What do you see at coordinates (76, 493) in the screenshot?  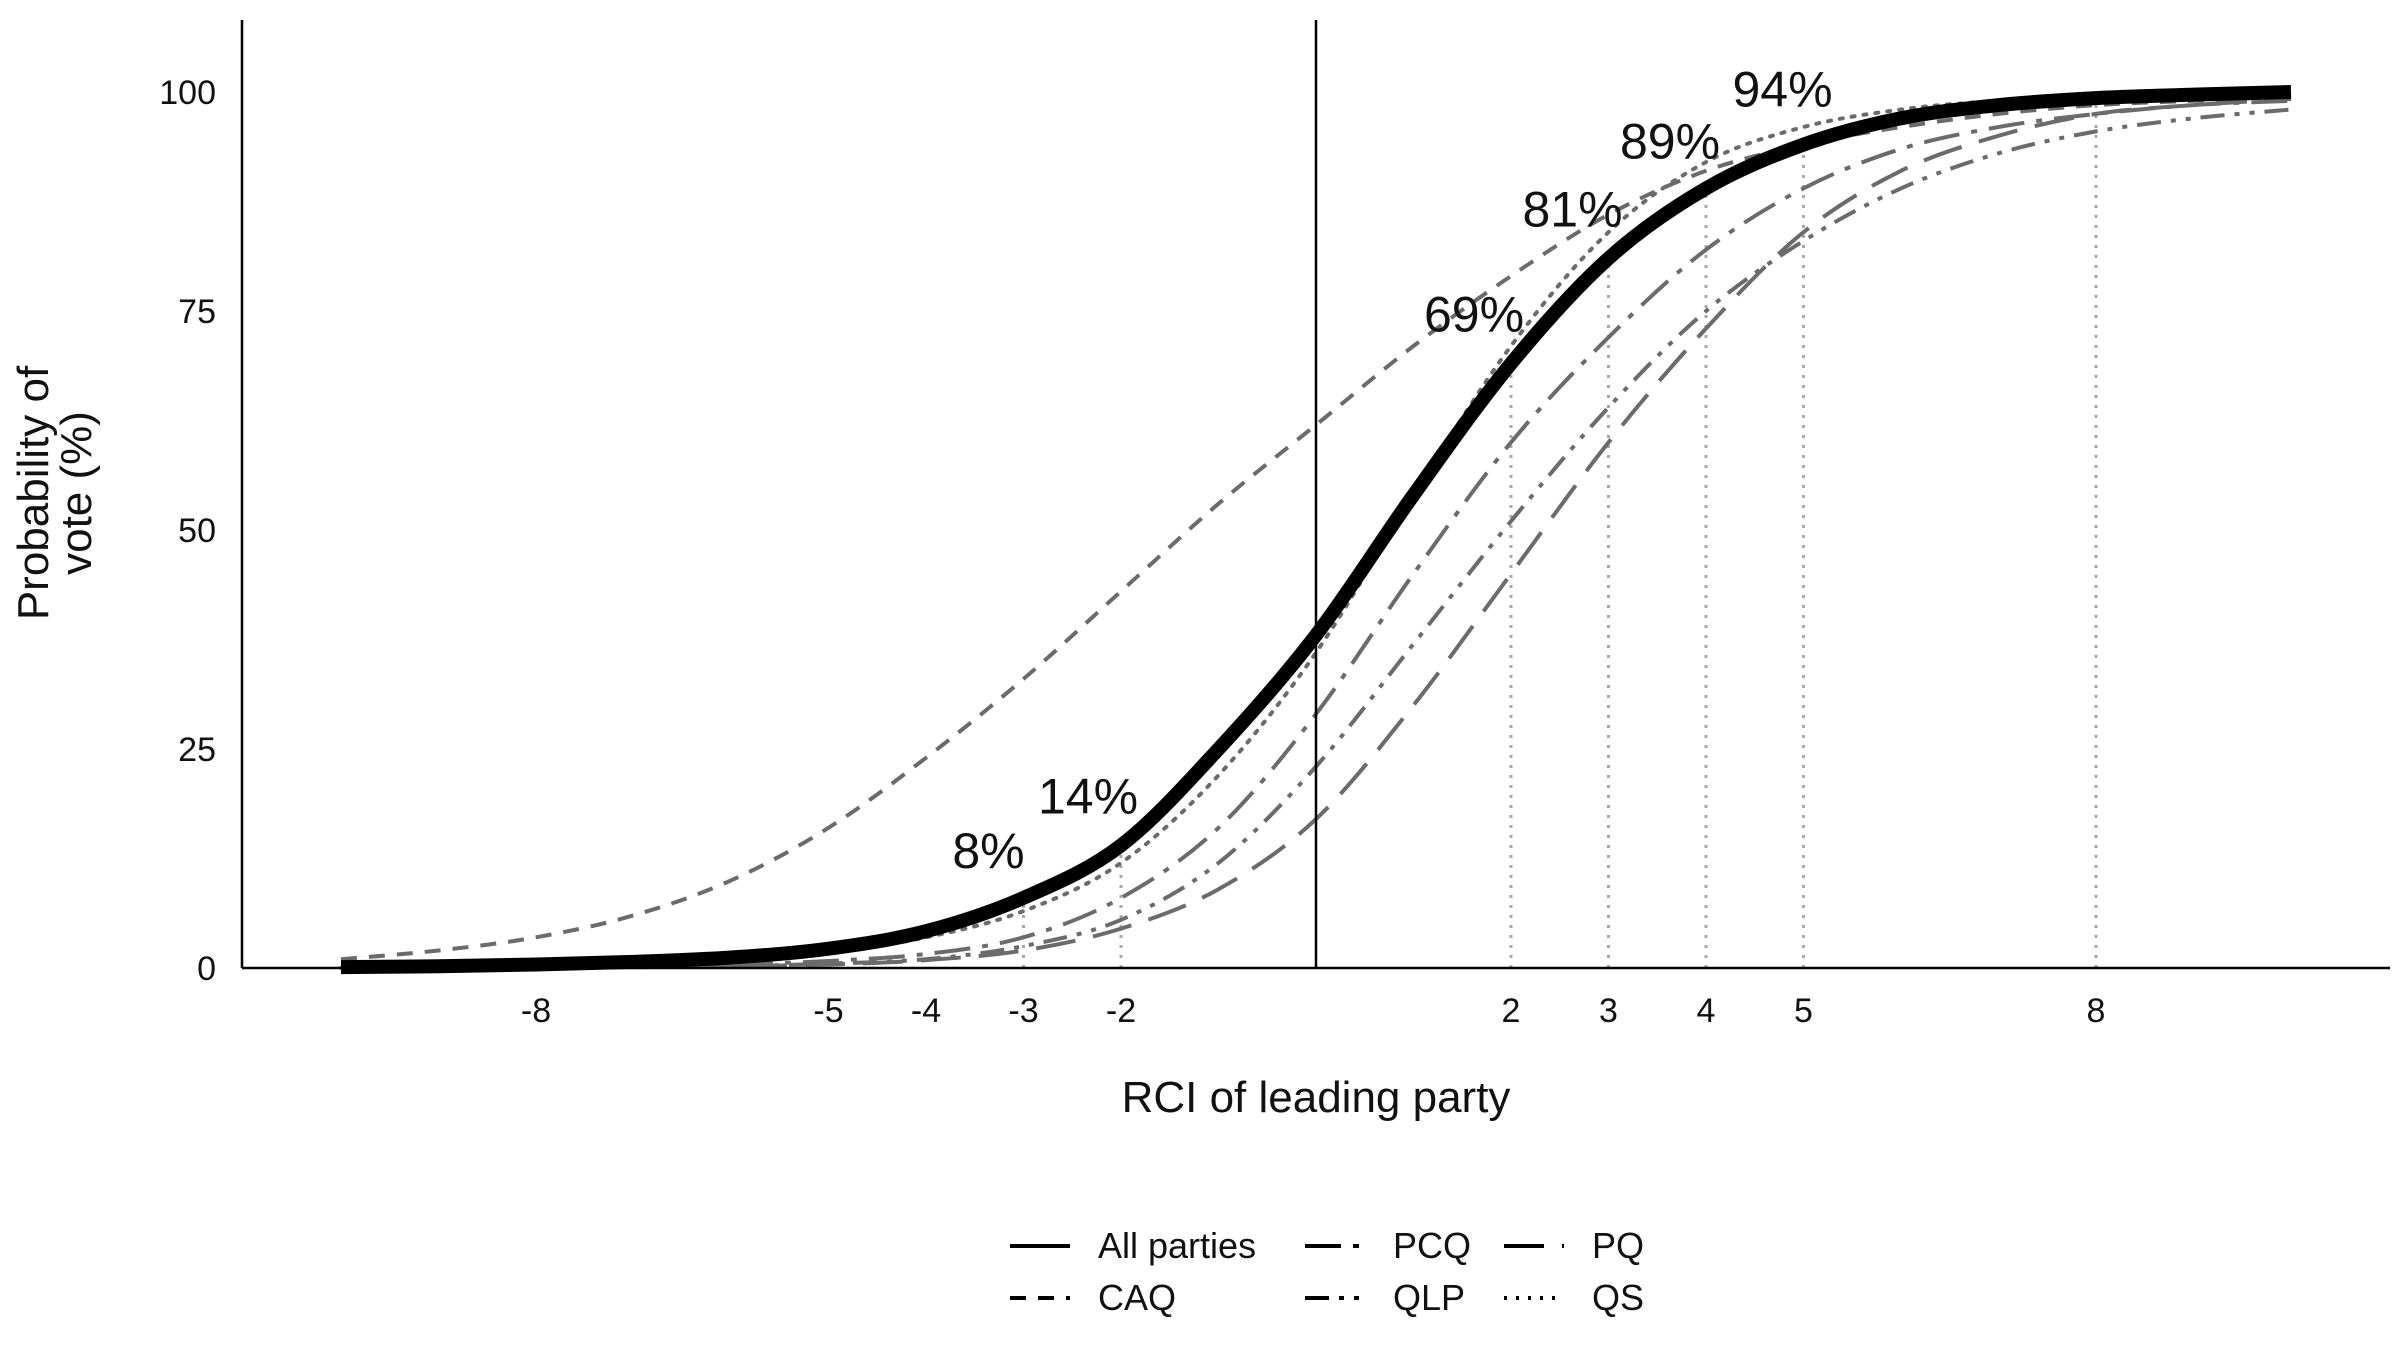 I see `y-axis-label-line-2: vote (%)` at bounding box center [76, 493].